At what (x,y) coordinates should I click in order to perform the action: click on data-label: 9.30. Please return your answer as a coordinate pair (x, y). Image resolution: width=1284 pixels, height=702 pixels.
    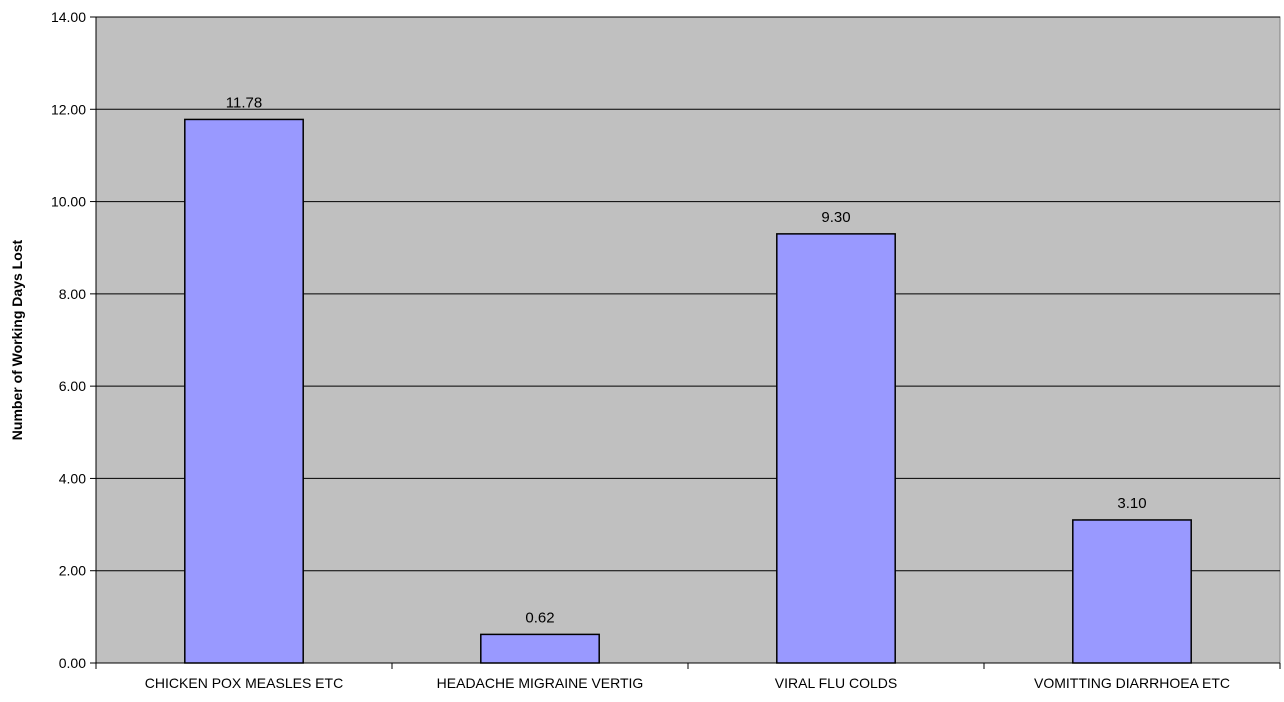
    Looking at the image, I should click on (835, 217).